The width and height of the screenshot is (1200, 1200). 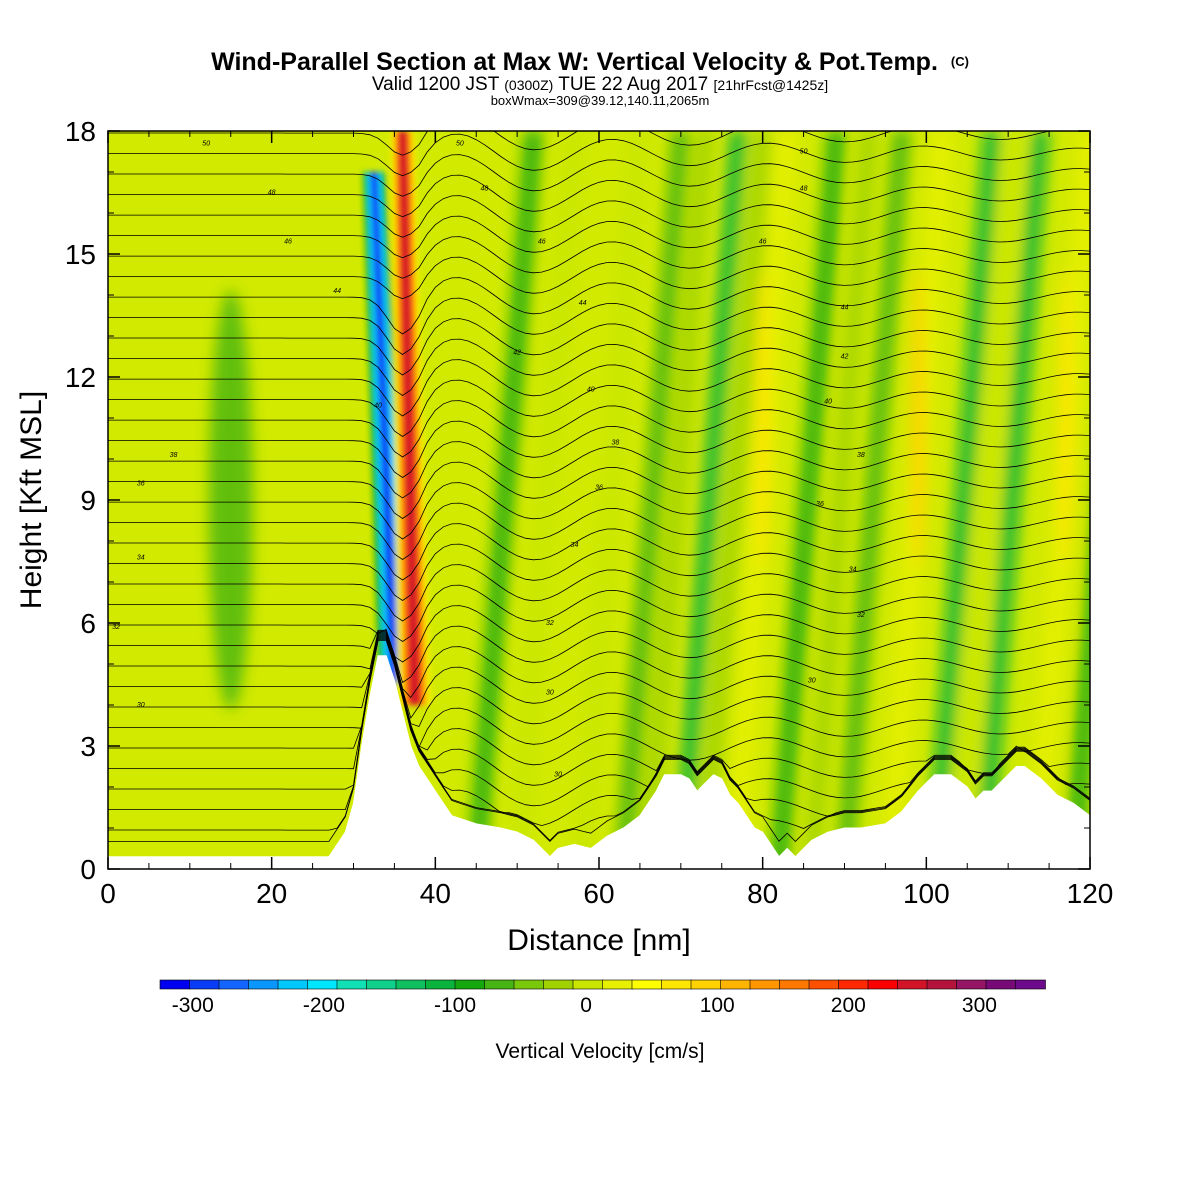 What do you see at coordinates (80, 131) in the screenshot?
I see `y-tick-label: 18` at bounding box center [80, 131].